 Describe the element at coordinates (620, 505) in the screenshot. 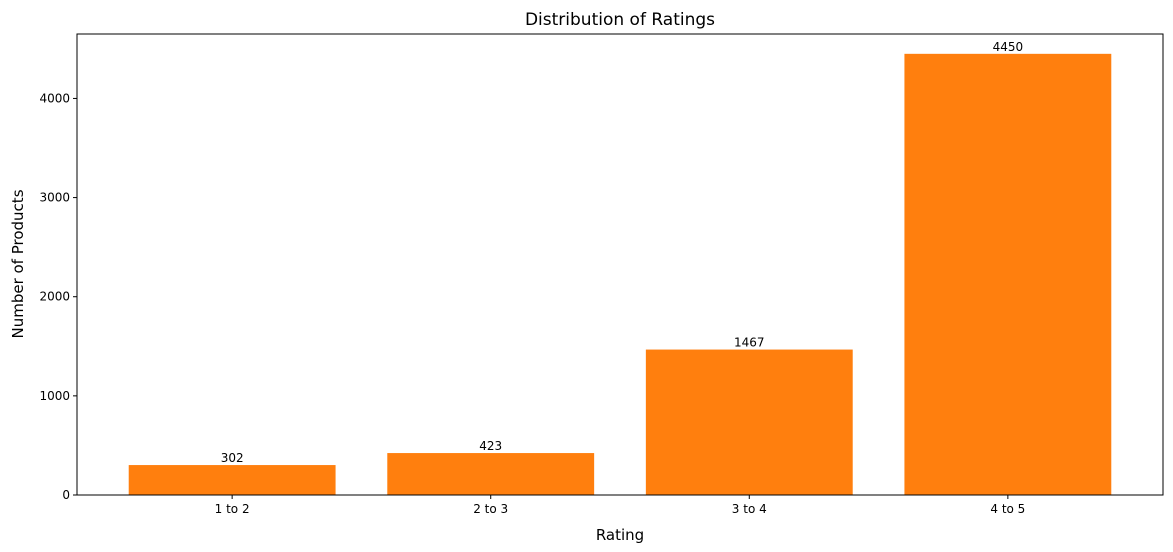

I see `x-axis-ticks: 1 to 2 2 to 3 3 to 4 4 to 5` at that location.